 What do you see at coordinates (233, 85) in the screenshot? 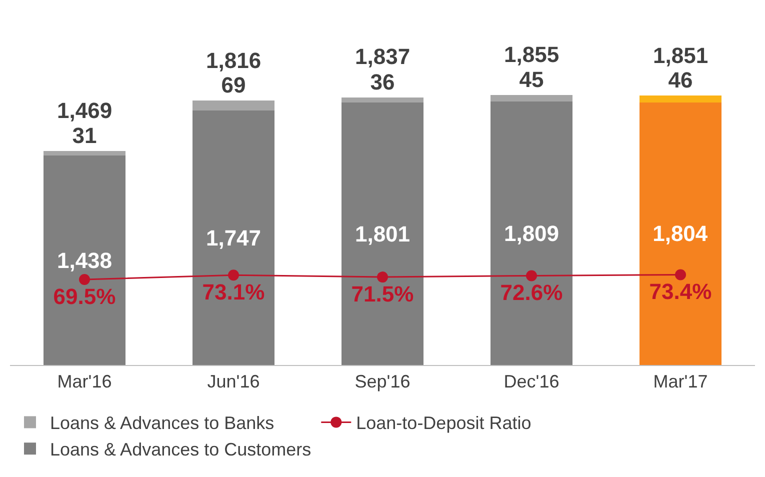
I see `data-label: 69` at bounding box center [233, 85].